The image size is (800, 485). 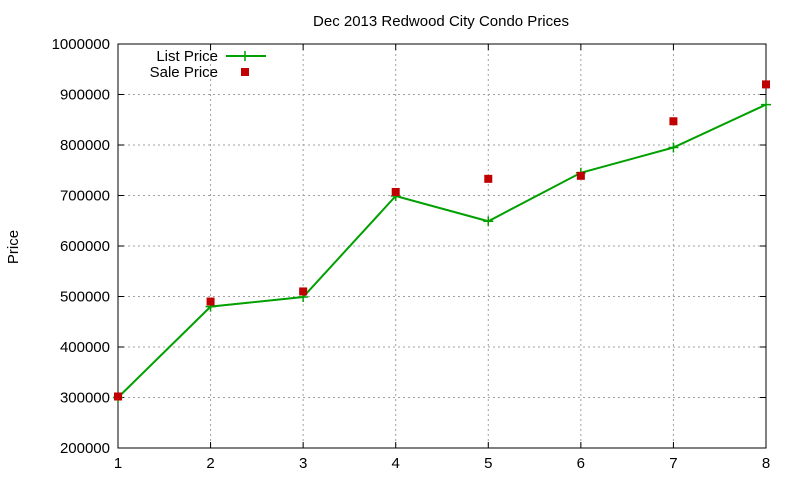 What do you see at coordinates (303, 463) in the screenshot?
I see `x-tick-label: 3` at bounding box center [303, 463].